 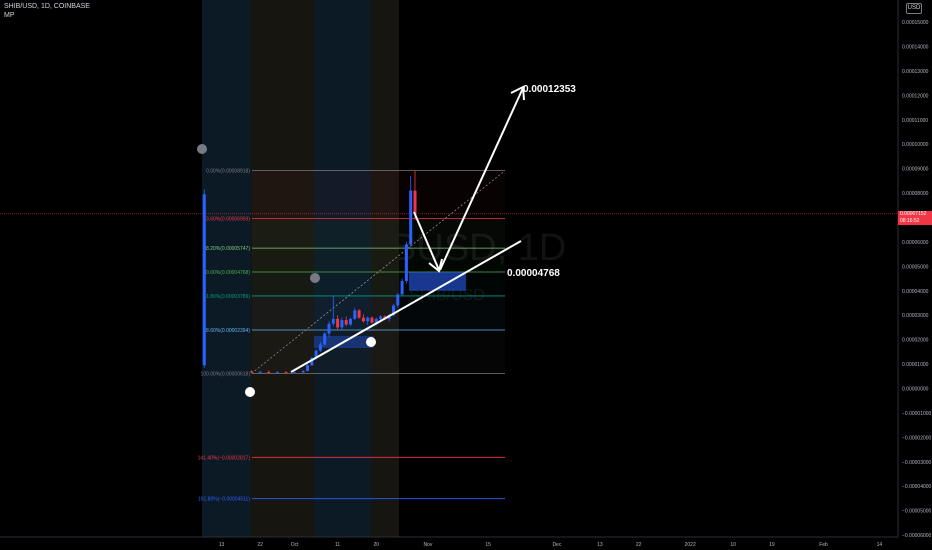 I want to click on price-tick-label: −0.00002000, so click(x=917, y=438).